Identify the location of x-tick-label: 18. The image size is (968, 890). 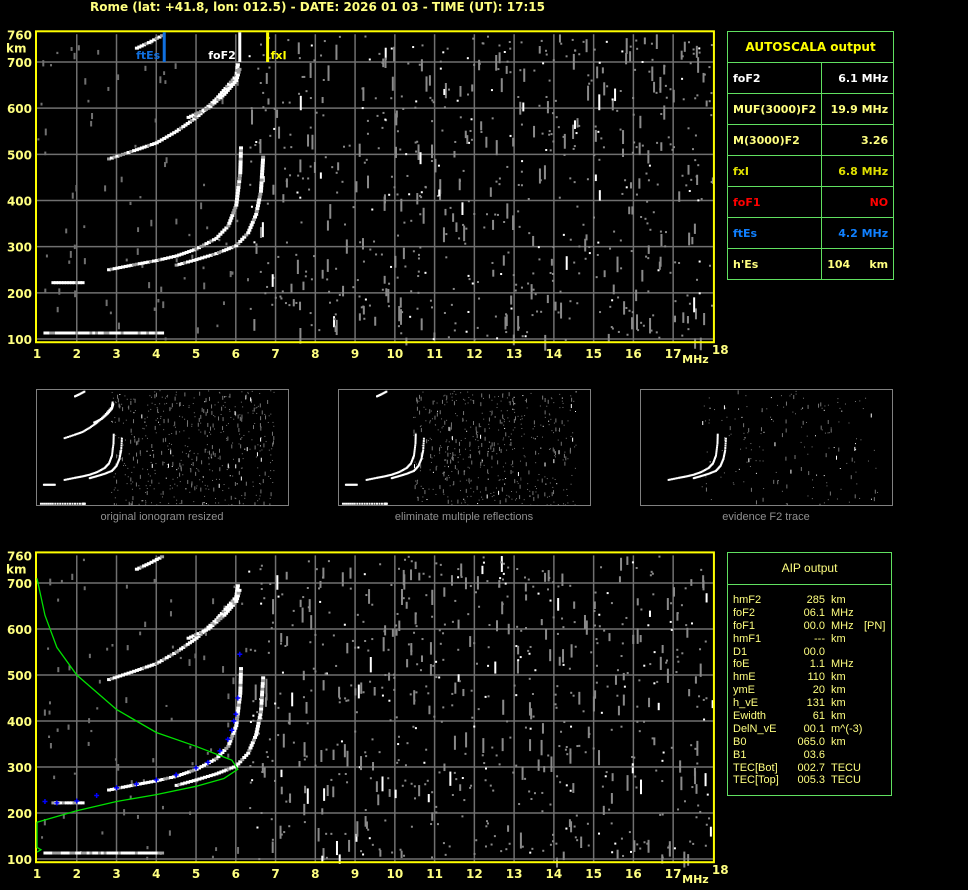
(720, 870).